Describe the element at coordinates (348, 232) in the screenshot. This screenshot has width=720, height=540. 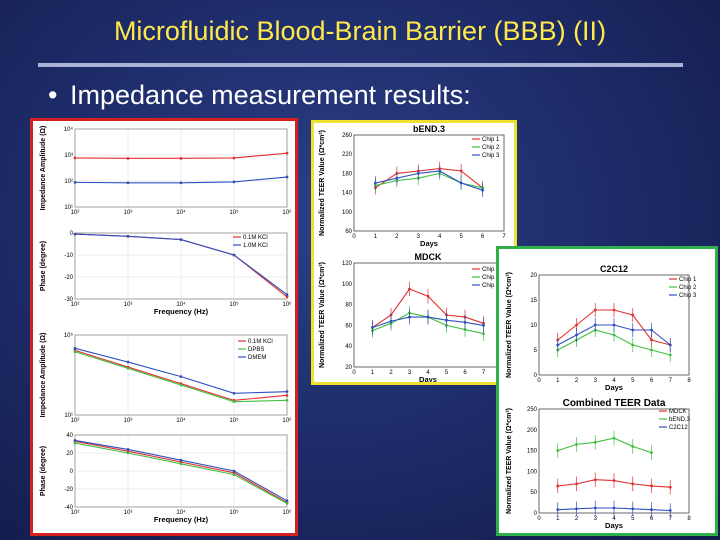
I see `y-tick-label: 60` at that location.